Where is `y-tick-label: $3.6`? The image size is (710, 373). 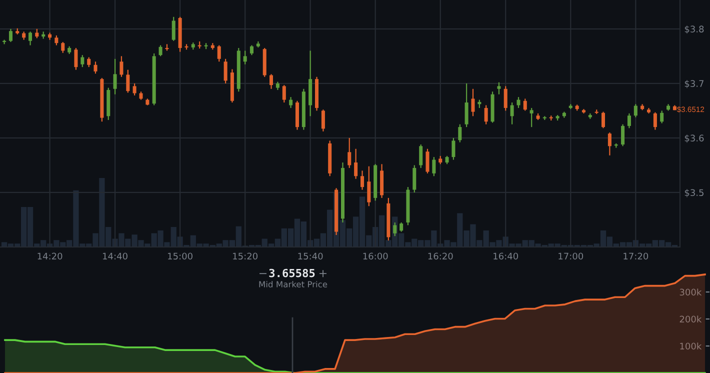 y-tick-label: $3.6 is located at coordinates (694, 138).